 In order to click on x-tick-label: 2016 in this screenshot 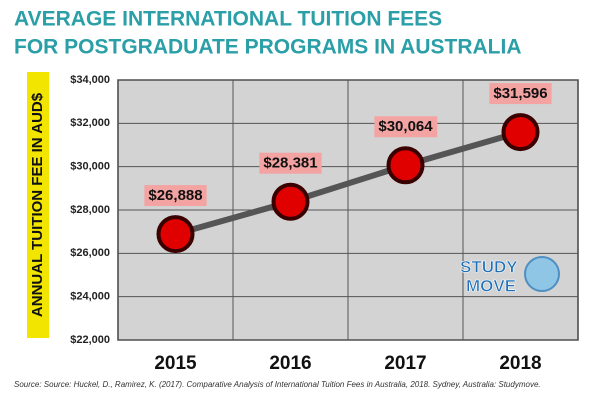, I will do `click(290, 363)`.